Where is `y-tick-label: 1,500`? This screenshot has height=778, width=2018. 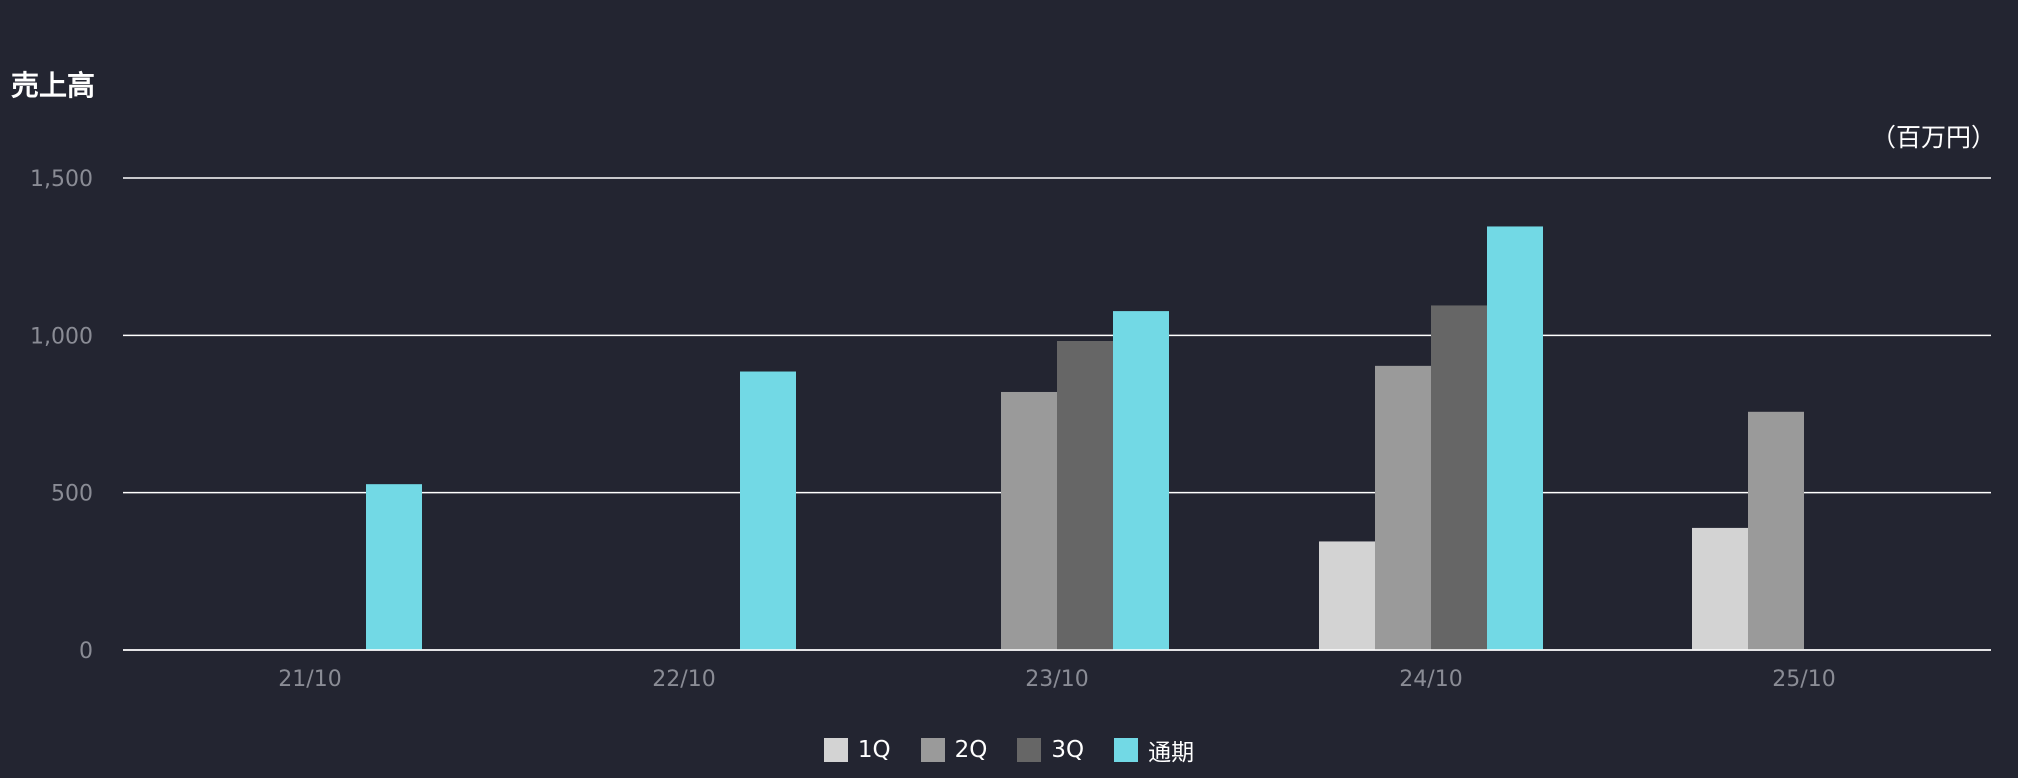 y-tick-label: 1,500 is located at coordinates (61, 179).